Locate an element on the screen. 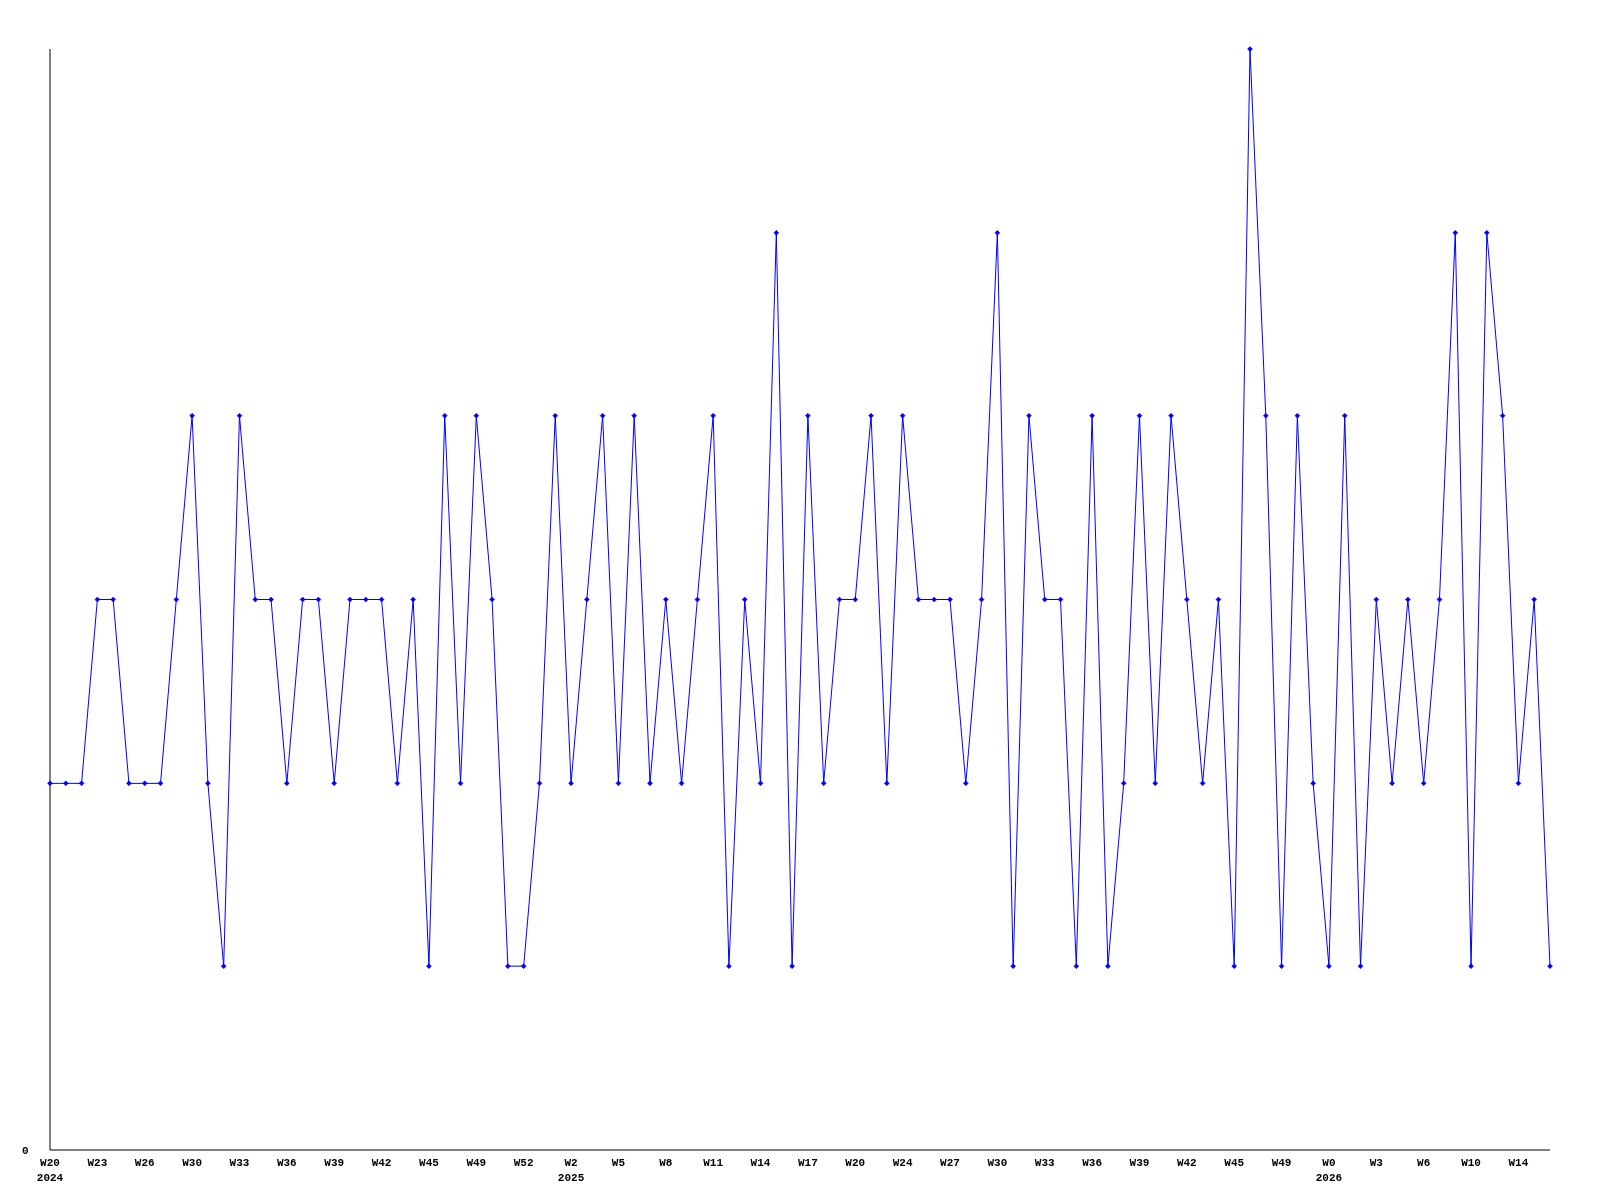 The height and width of the screenshot is (1200, 1600). x-tick-label: W24 is located at coordinates (902, 1163).